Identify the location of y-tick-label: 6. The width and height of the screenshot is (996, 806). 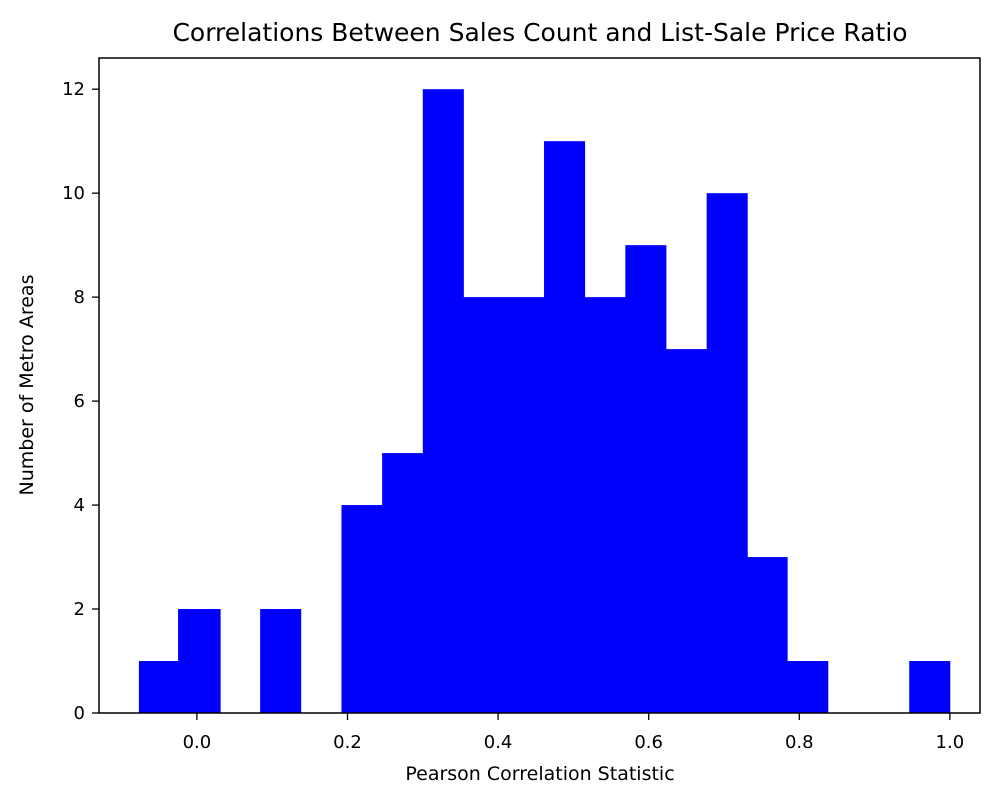
(79, 401).